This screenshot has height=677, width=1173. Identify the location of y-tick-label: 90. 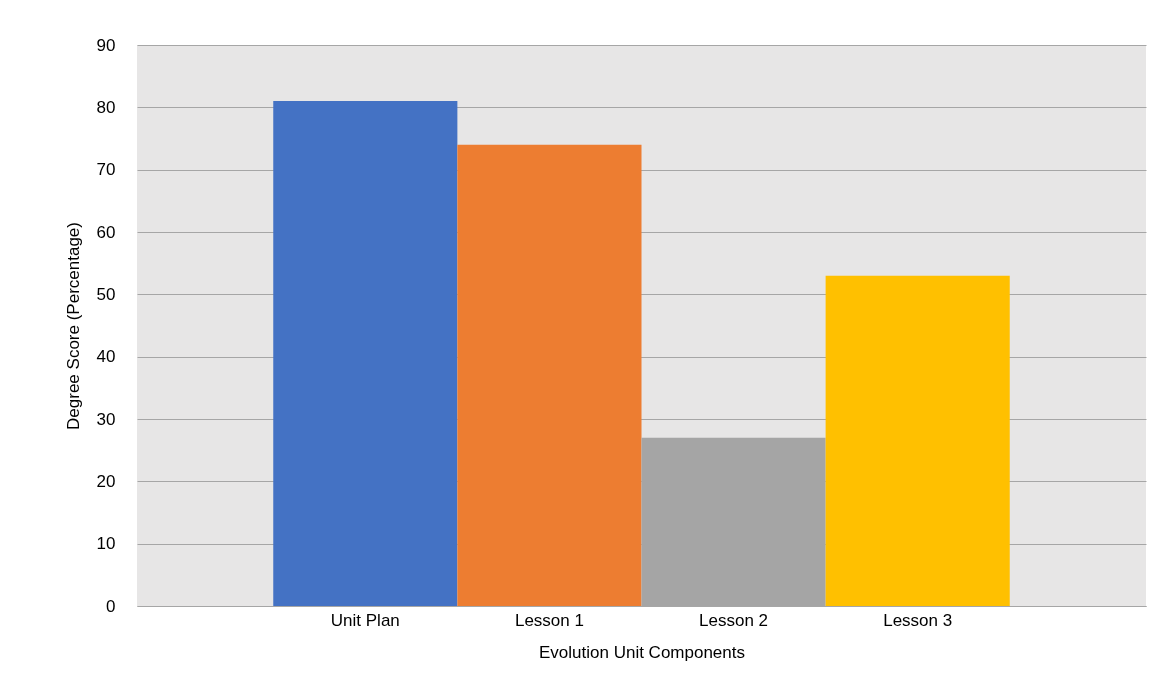
(106, 45).